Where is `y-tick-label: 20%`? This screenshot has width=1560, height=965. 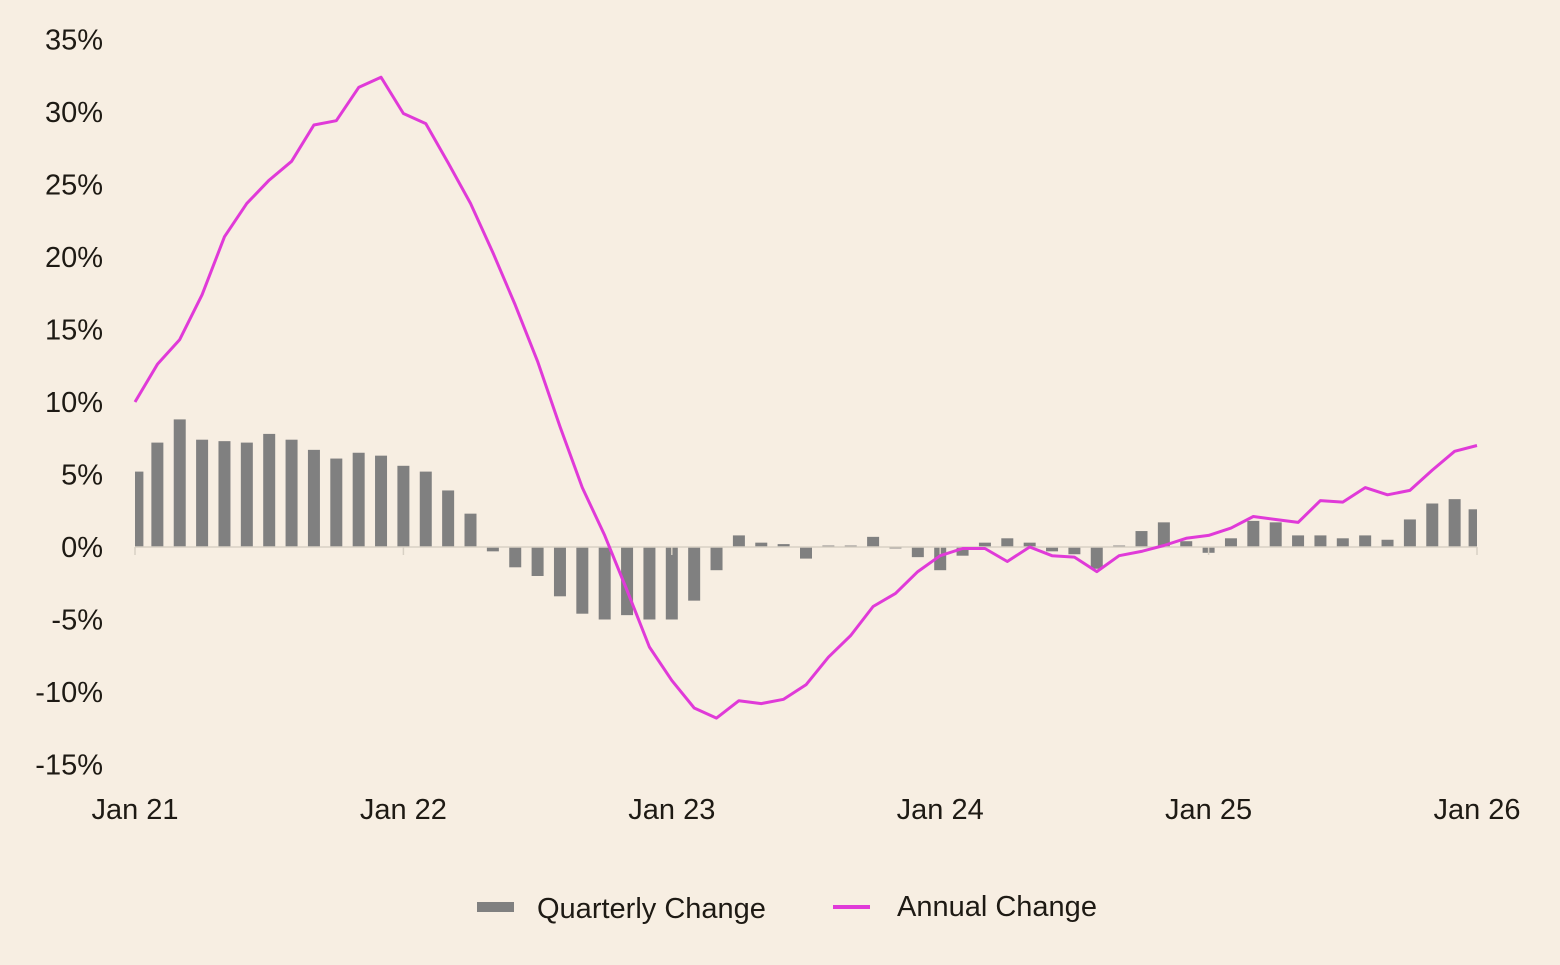 y-tick-label: 20% is located at coordinates (74, 258).